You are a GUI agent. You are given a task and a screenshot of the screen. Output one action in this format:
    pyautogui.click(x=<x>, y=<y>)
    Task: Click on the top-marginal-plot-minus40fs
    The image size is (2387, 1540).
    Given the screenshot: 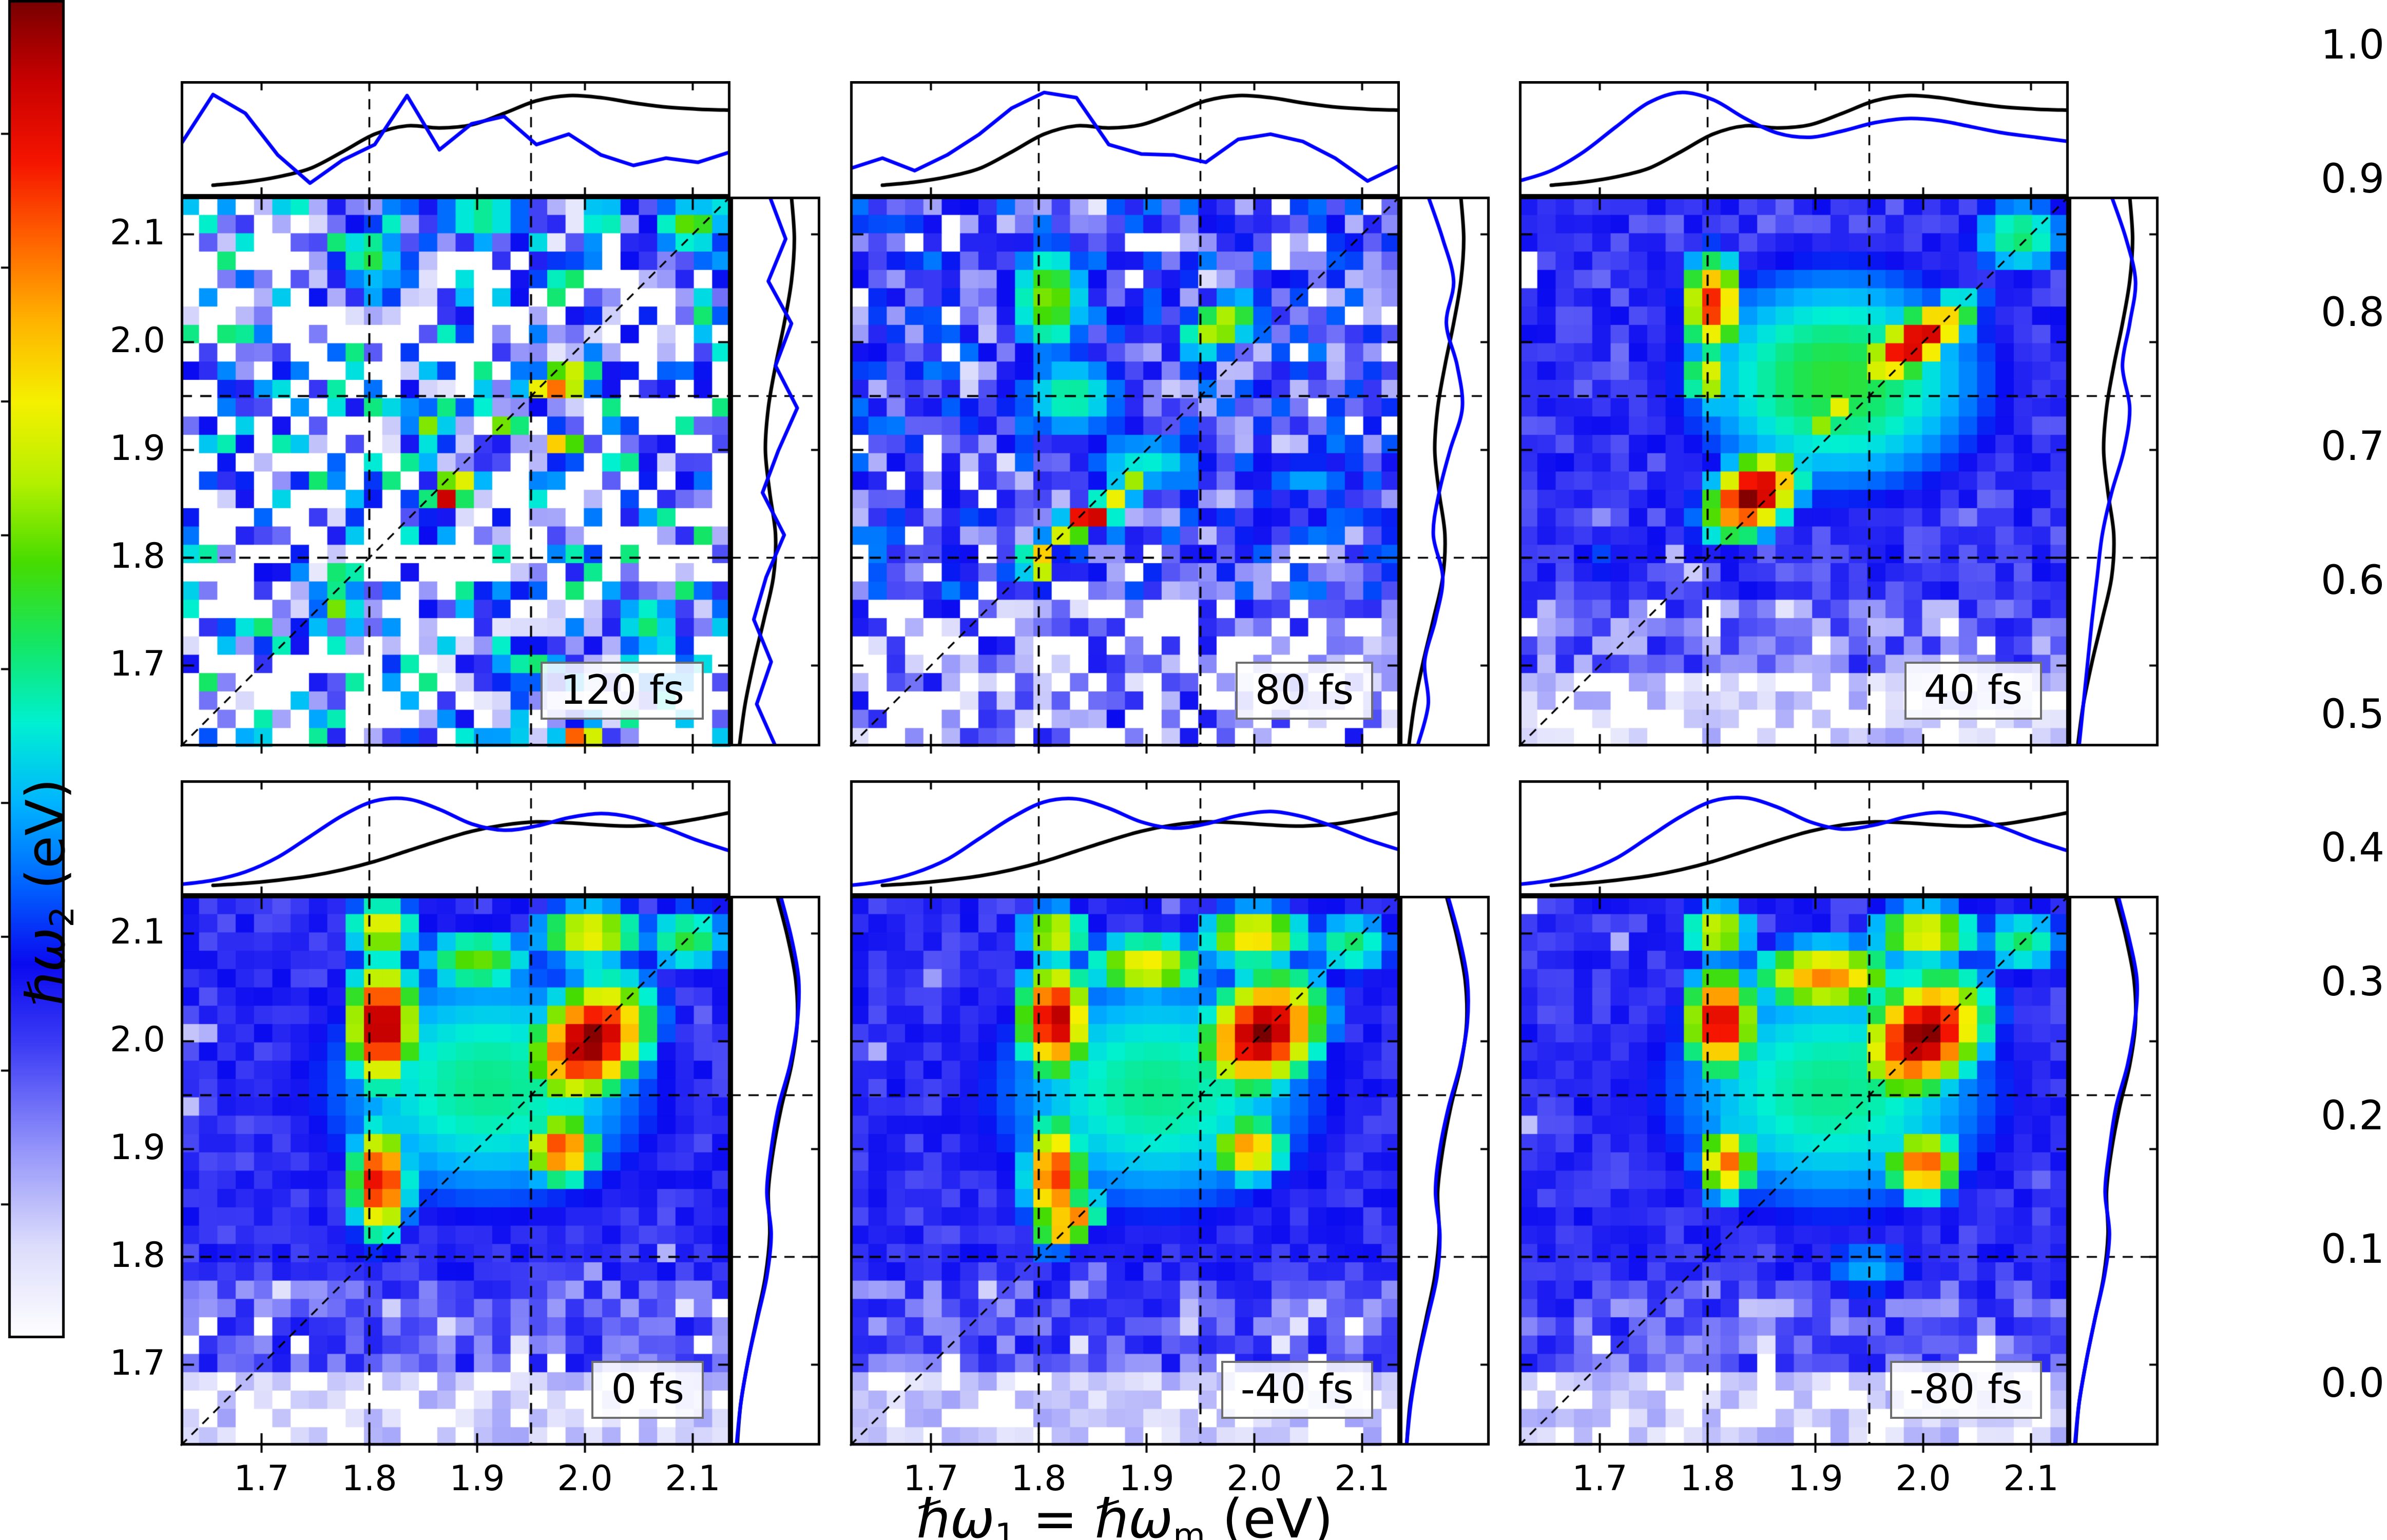 What is the action you would take?
    pyautogui.click(x=1121, y=838)
    